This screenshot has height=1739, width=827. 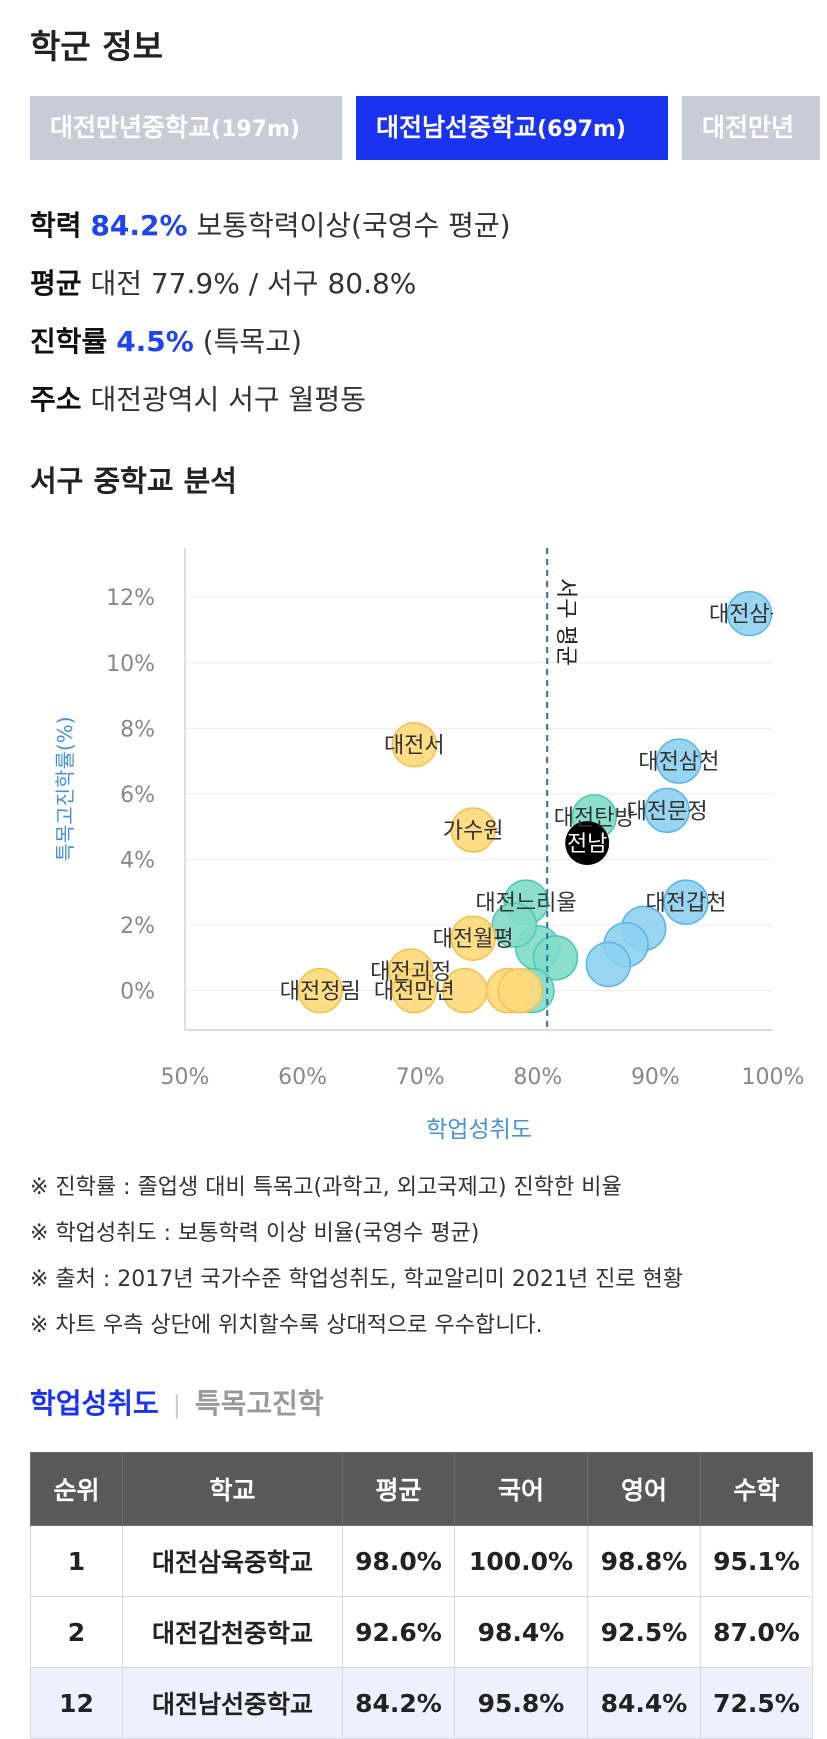 I want to click on cell-rank: 2, so click(x=76, y=1632).